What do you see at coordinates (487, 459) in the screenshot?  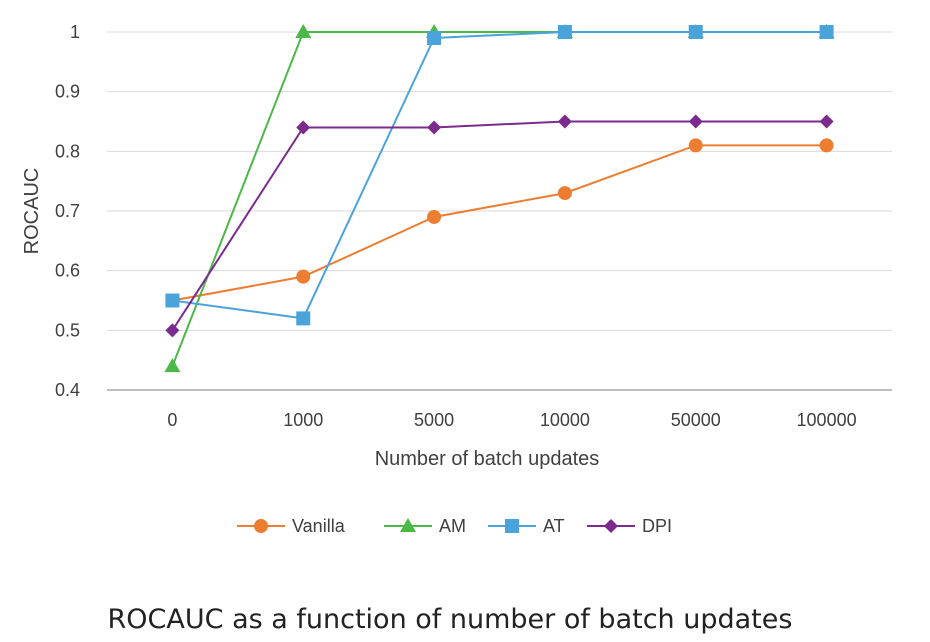 I see `x-axis-title: Number of batch updates` at bounding box center [487, 459].